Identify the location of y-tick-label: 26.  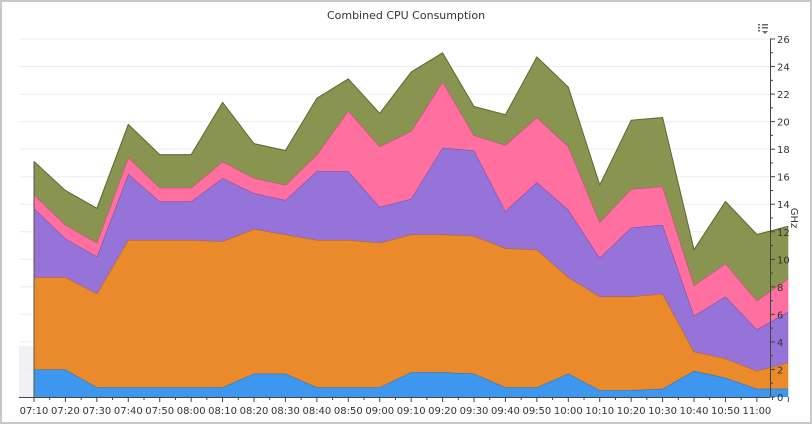
(783, 40).